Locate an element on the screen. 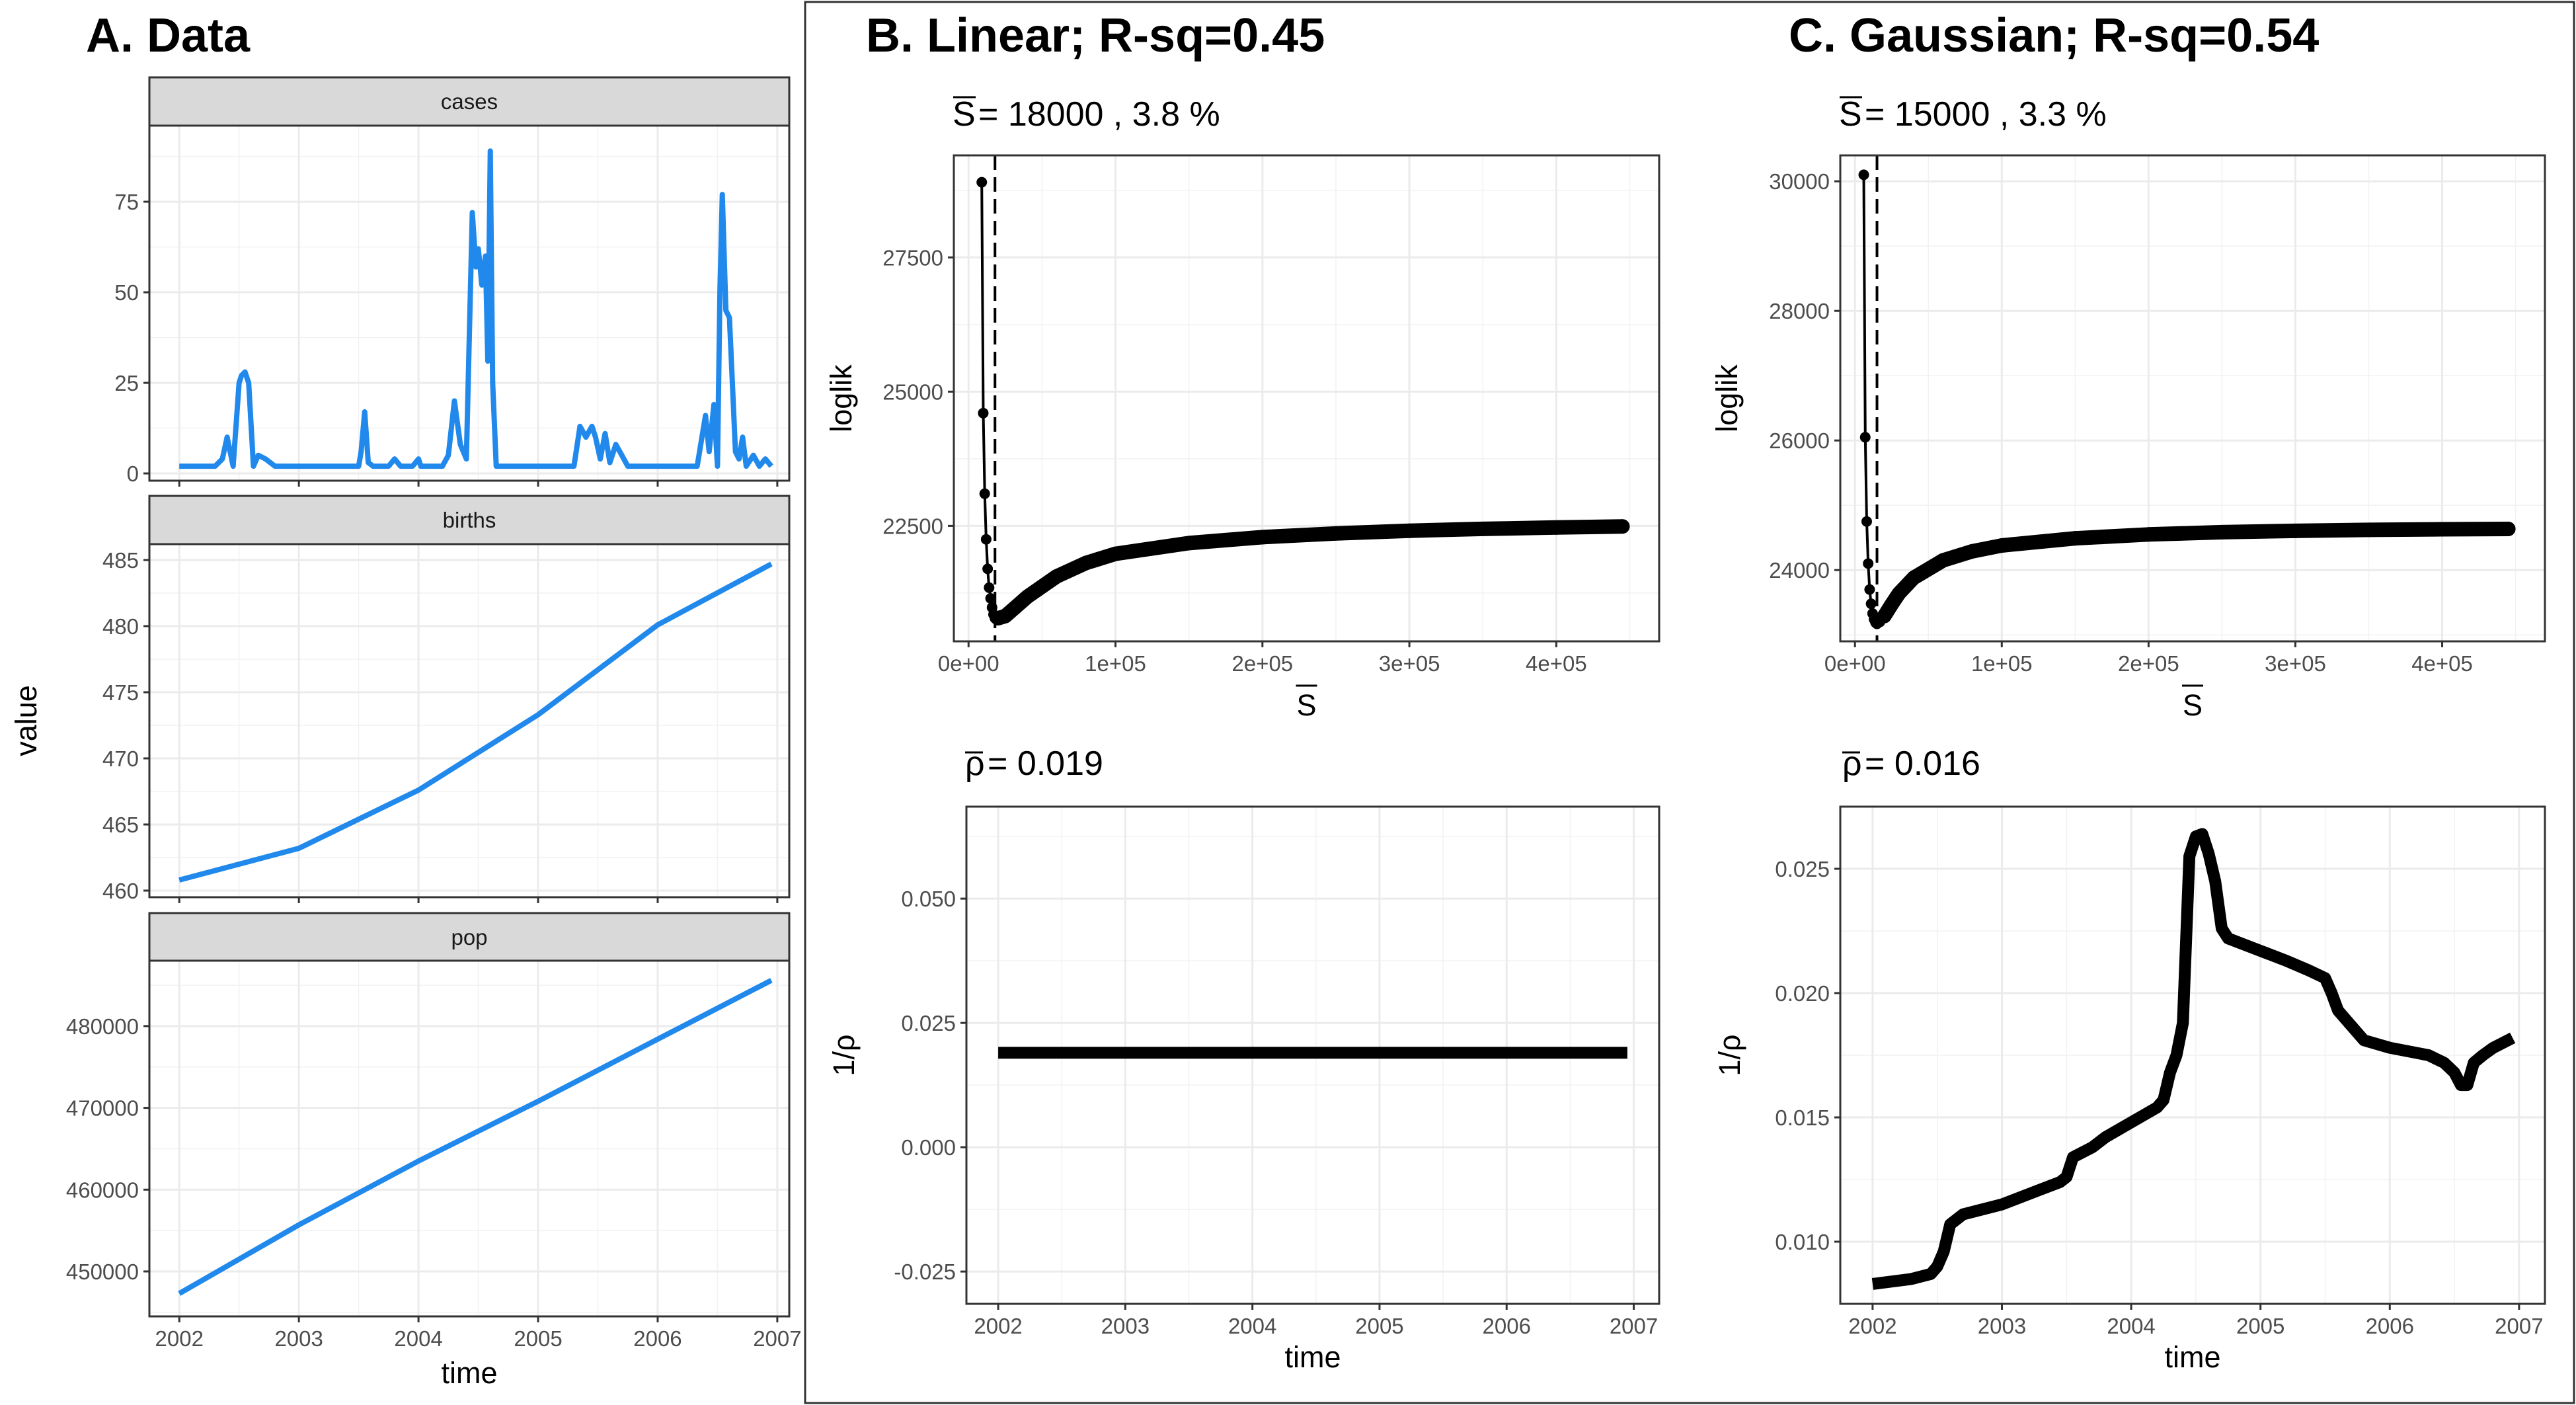 The height and width of the screenshot is (1405, 2576). facet-strip-label: cases is located at coordinates (469, 101).